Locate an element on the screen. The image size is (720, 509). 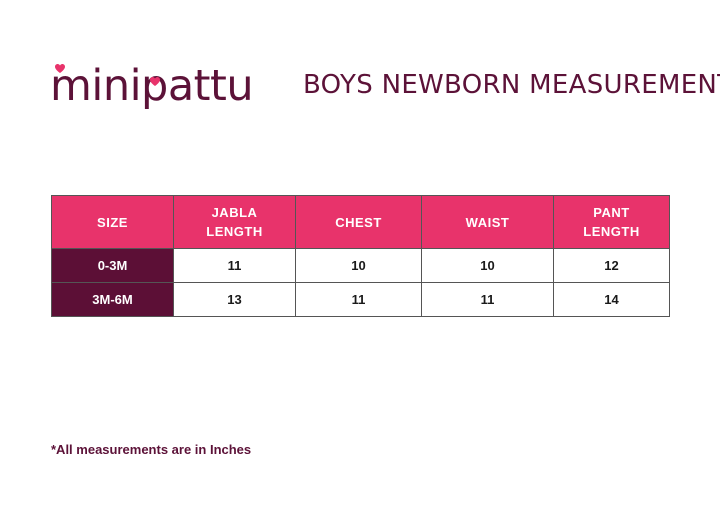
header-pant-length: PANT LENGTH is located at coordinates (611, 222).